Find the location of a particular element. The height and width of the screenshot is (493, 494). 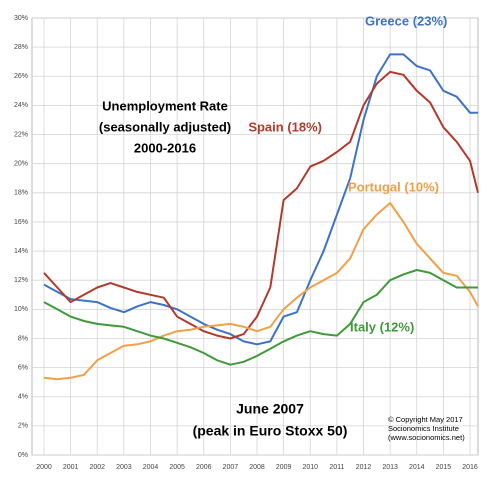

x-tick-label: 2013 is located at coordinates (390, 467).